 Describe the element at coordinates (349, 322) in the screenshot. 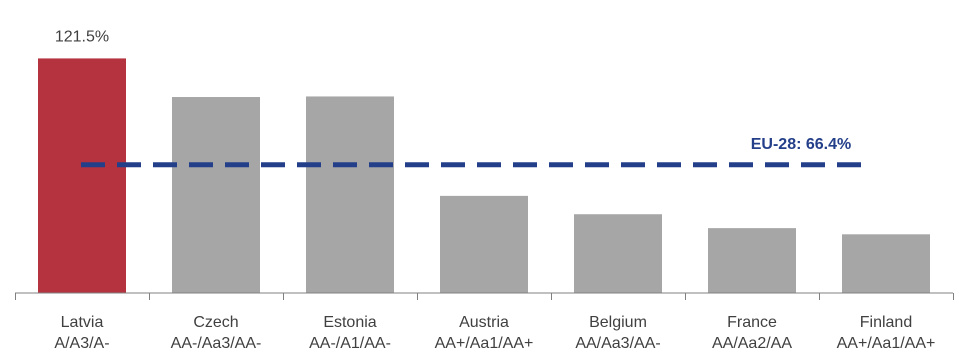

I see `x-tick-label: Estonia` at that location.